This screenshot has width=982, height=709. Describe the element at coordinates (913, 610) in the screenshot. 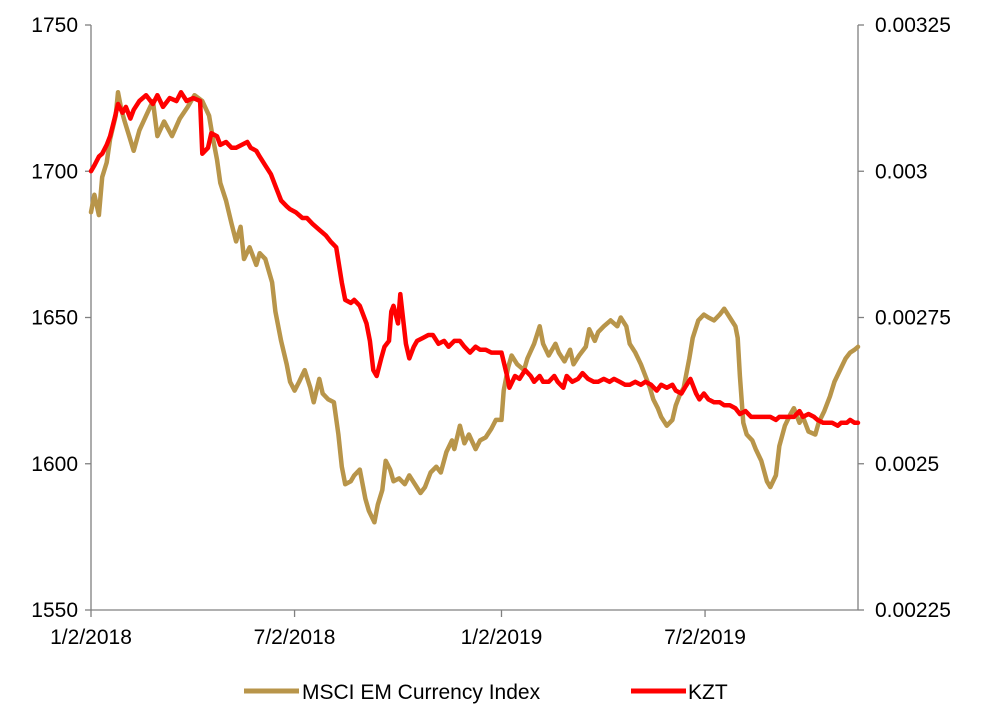

I see `right-axis-tick-label: 0.00225` at that location.